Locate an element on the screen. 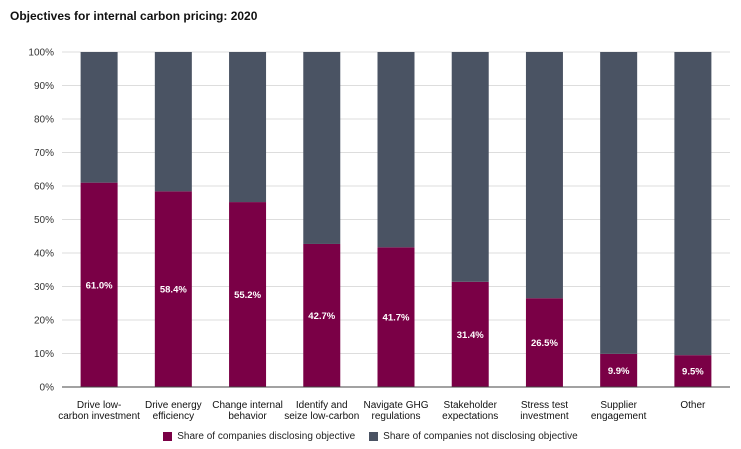  data-label: 55.2% is located at coordinates (247, 295).